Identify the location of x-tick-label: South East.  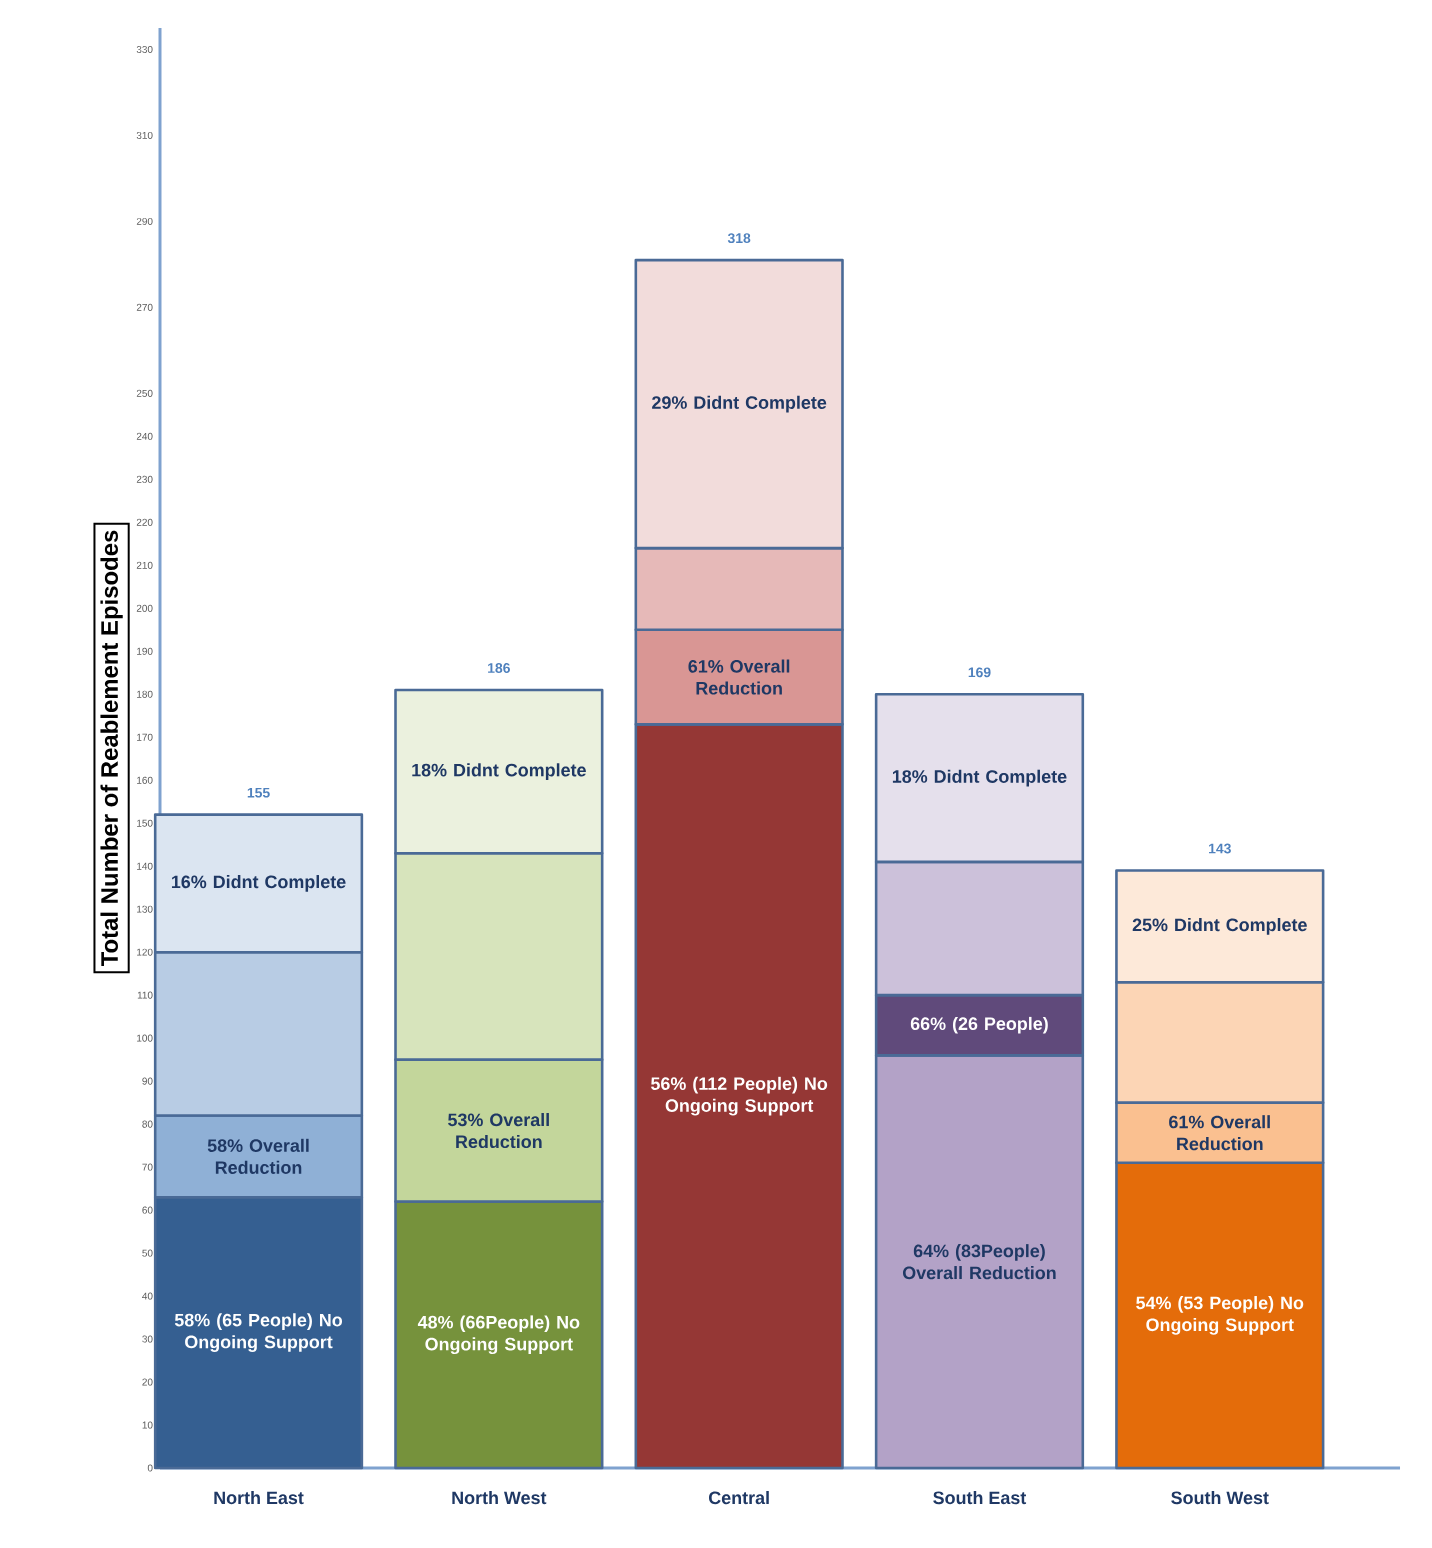
(980, 1497).